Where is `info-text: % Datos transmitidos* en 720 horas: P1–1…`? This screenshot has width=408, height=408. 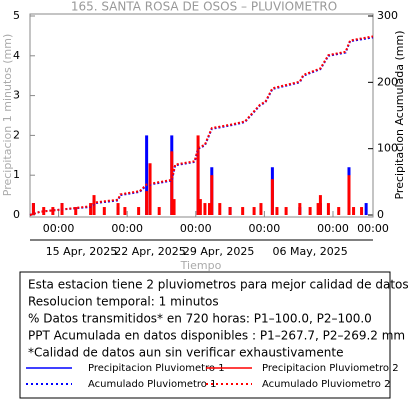 info-text: % Datos transmitidos* en 720 horas: P1–1… is located at coordinates (200, 319).